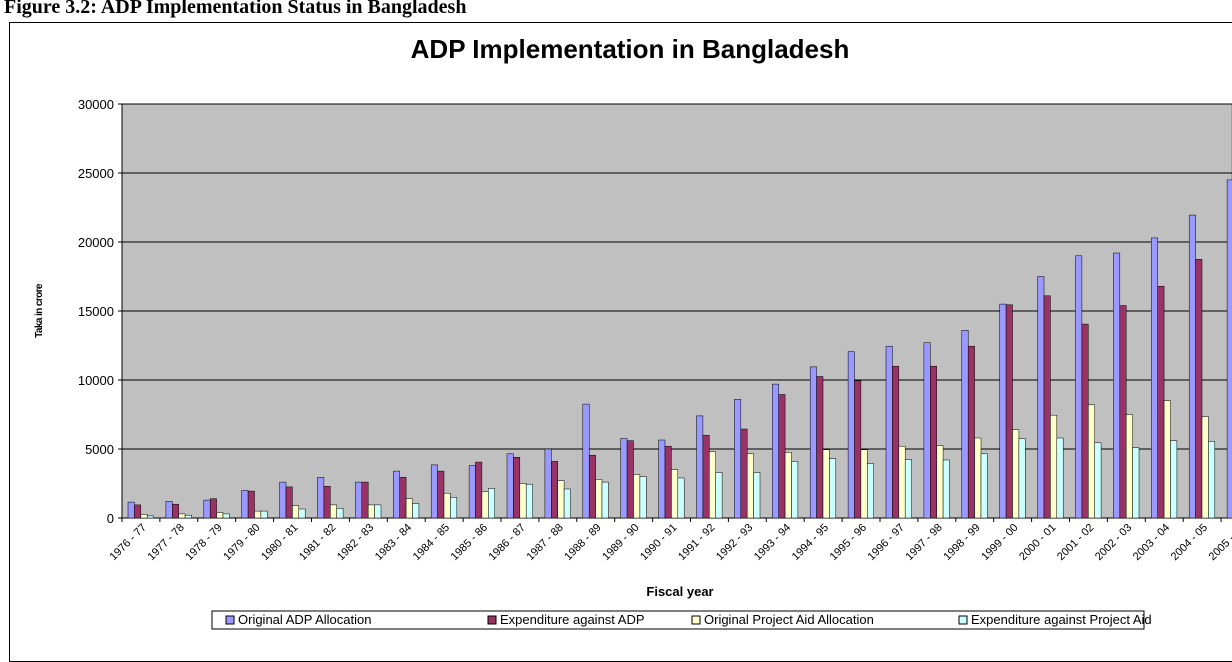  What do you see at coordinates (572, 619) in the screenshot?
I see `legend-label: Expenditure against ADP` at bounding box center [572, 619].